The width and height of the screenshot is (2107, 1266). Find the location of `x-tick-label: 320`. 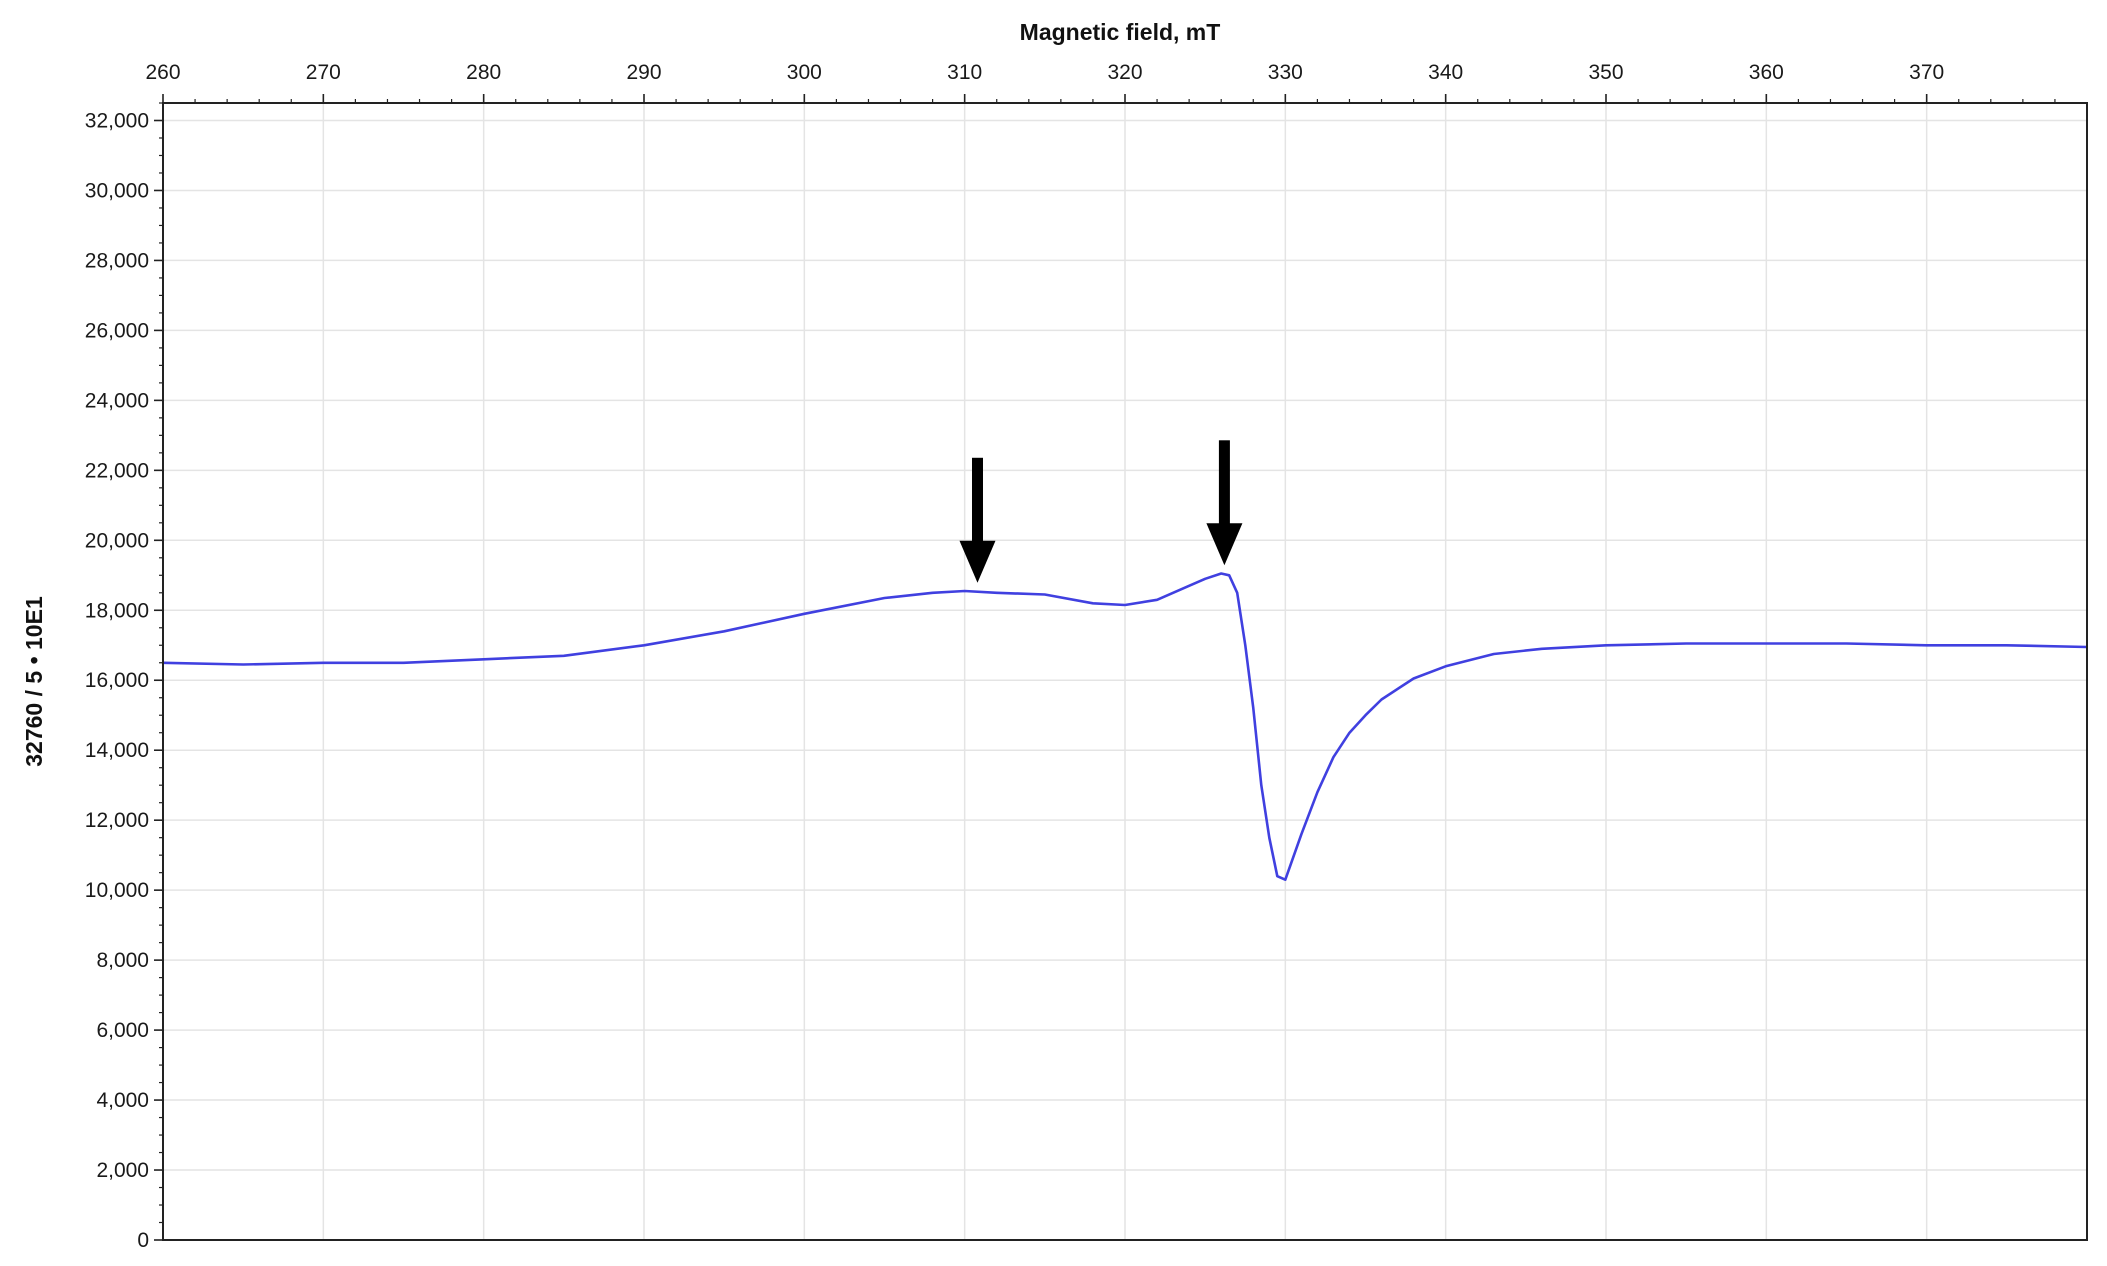

x-tick-label: 320 is located at coordinates (1124, 72).